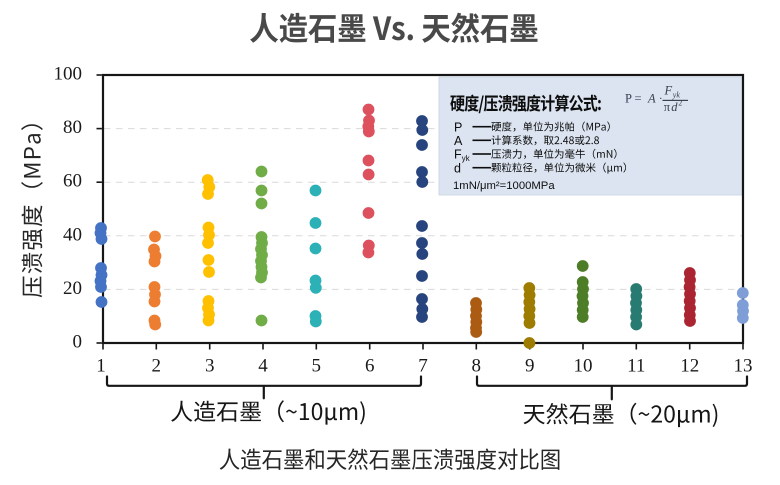 The image size is (780, 485). Describe the element at coordinates (667, 107) in the screenshot. I see `svg-text: π` at that location.